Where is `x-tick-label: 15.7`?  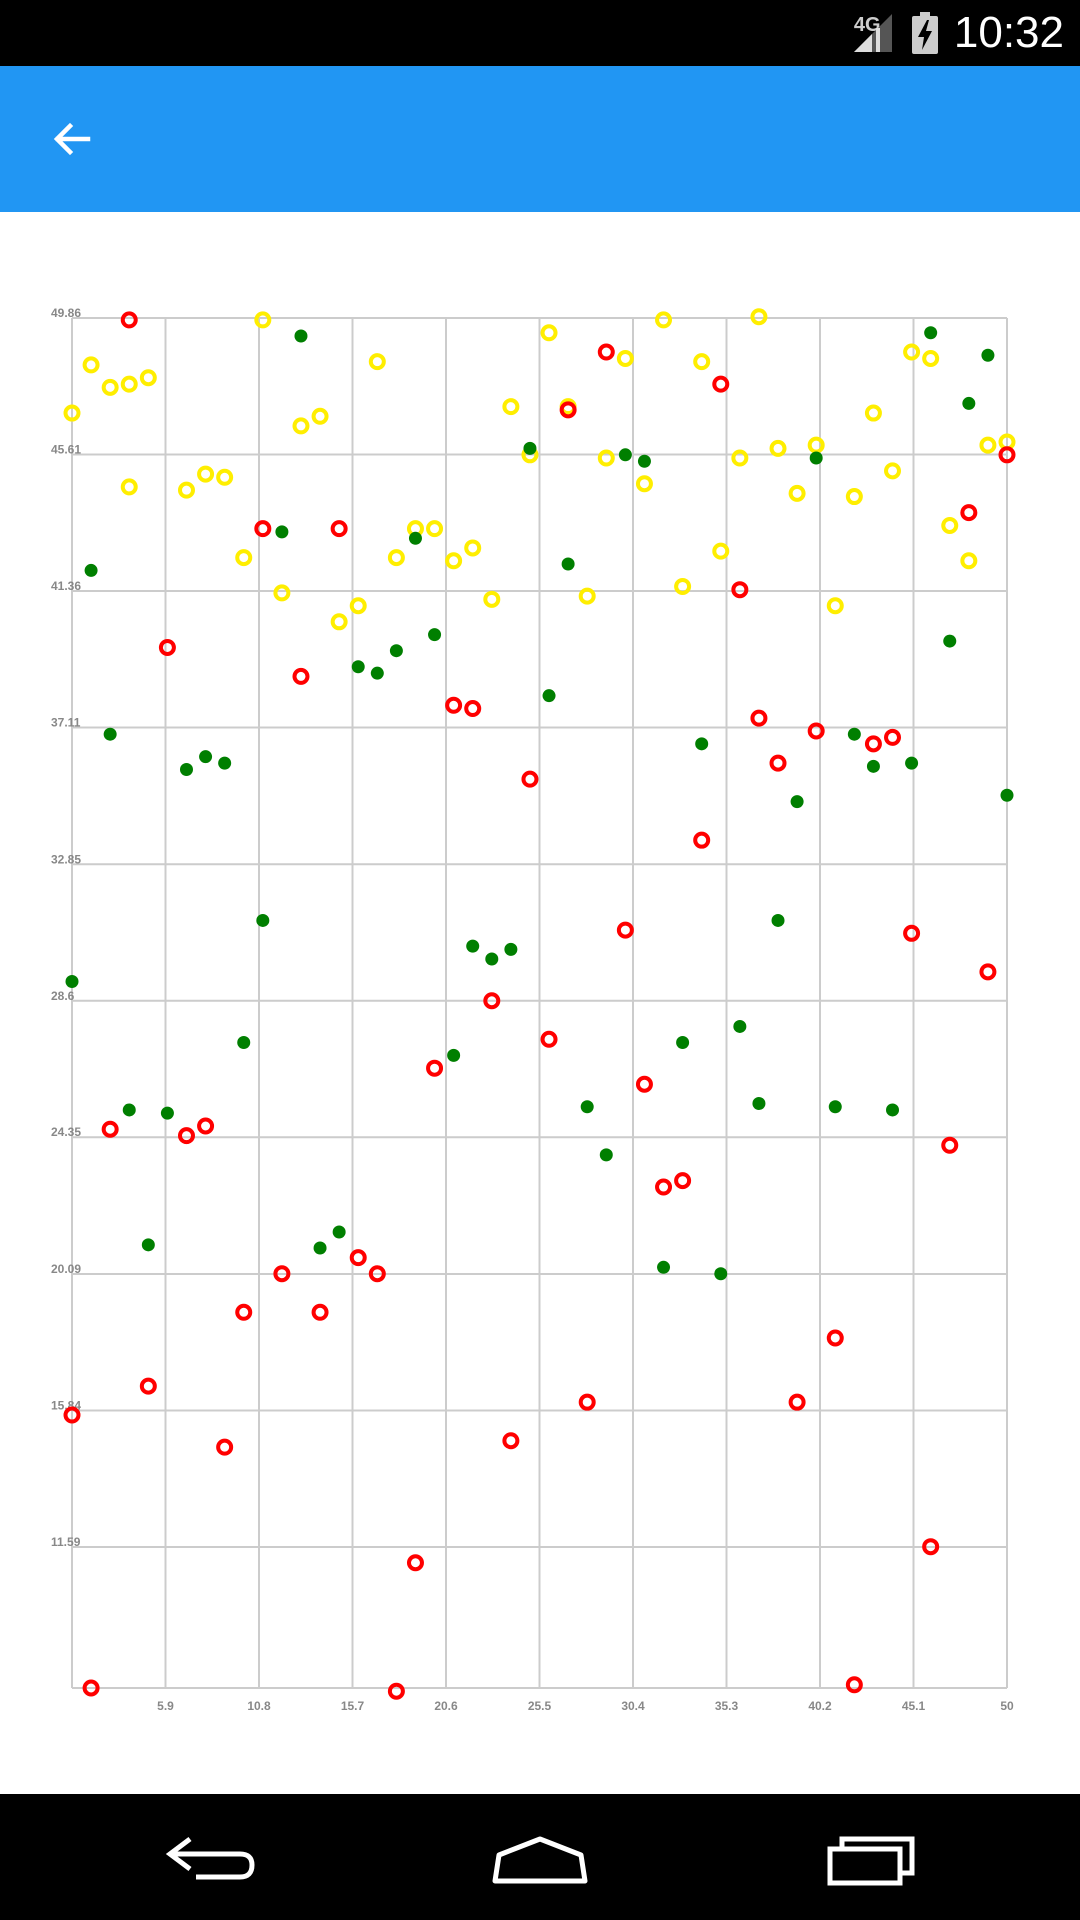
x-tick-label: 15.7 is located at coordinates (353, 1706).